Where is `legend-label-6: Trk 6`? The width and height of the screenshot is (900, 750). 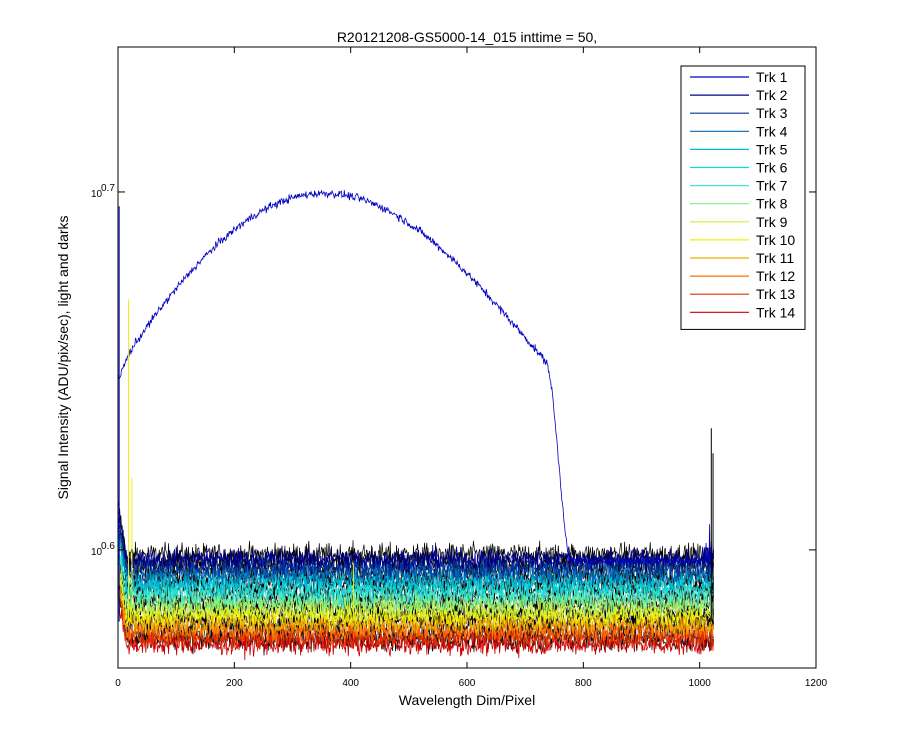 legend-label-6: Trk 6 is located at coordinates (772, 168).